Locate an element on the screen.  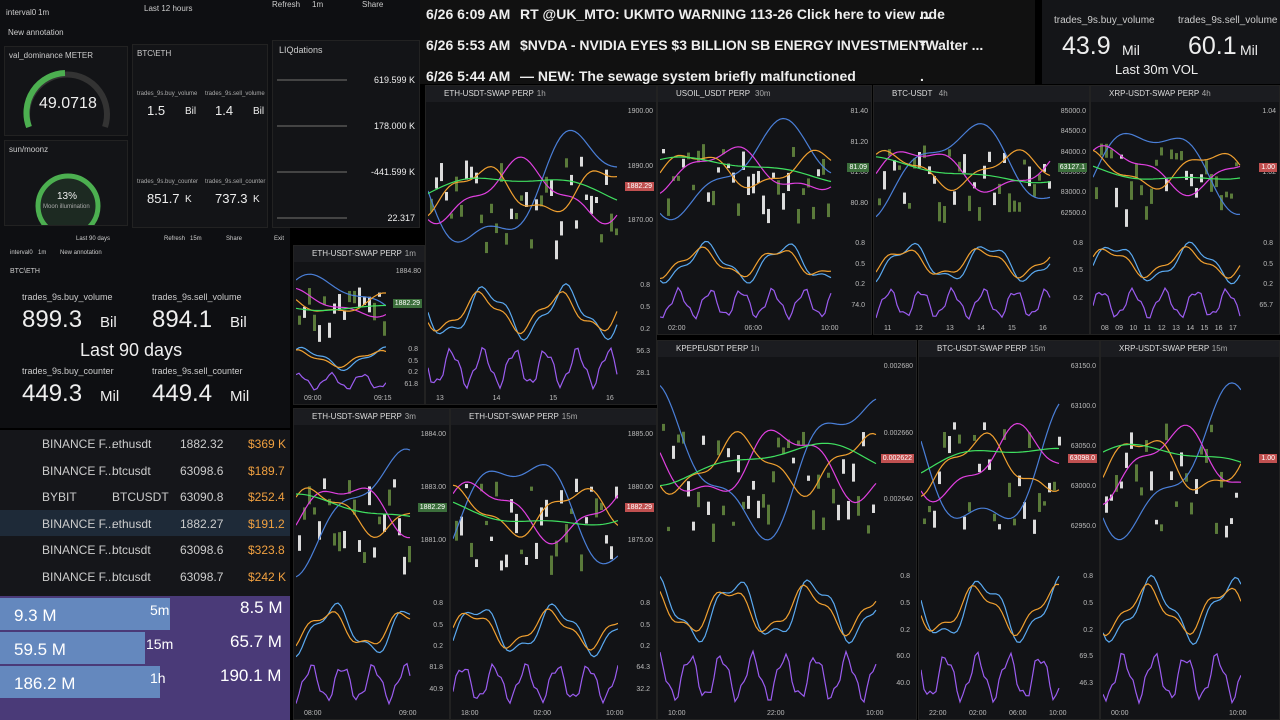
chart-symbol: KPEPEUSDT PERP is located at coordinates (712, 348).